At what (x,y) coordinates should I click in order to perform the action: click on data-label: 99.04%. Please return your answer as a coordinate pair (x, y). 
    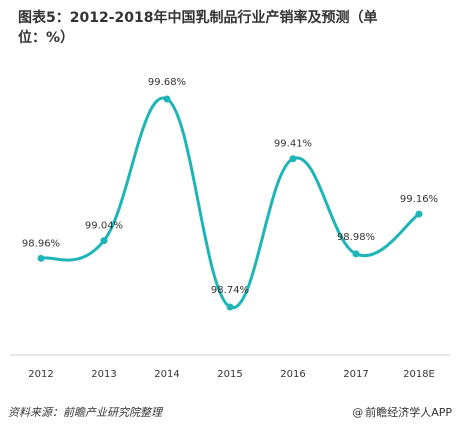
    Looking at the image, I should click on (104, 226).